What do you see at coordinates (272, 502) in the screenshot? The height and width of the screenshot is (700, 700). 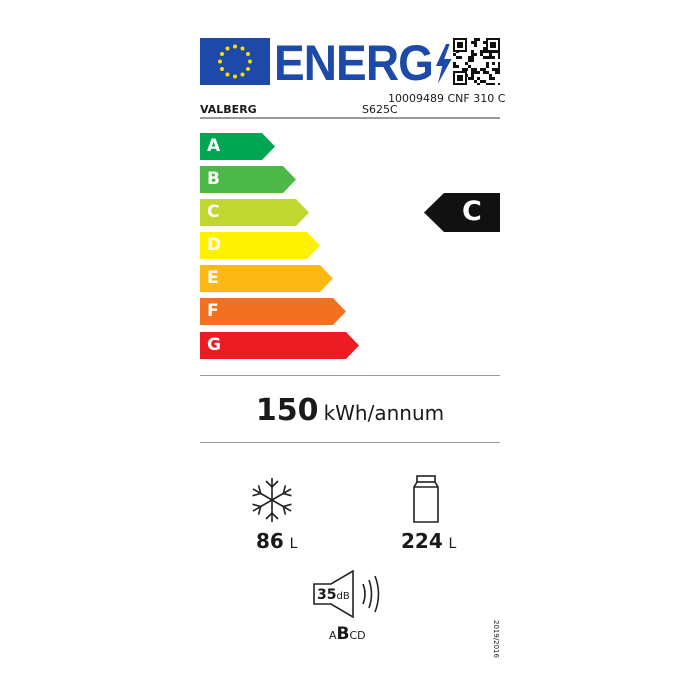 I see `snowflake-icon` at bounding box center [272, 502].